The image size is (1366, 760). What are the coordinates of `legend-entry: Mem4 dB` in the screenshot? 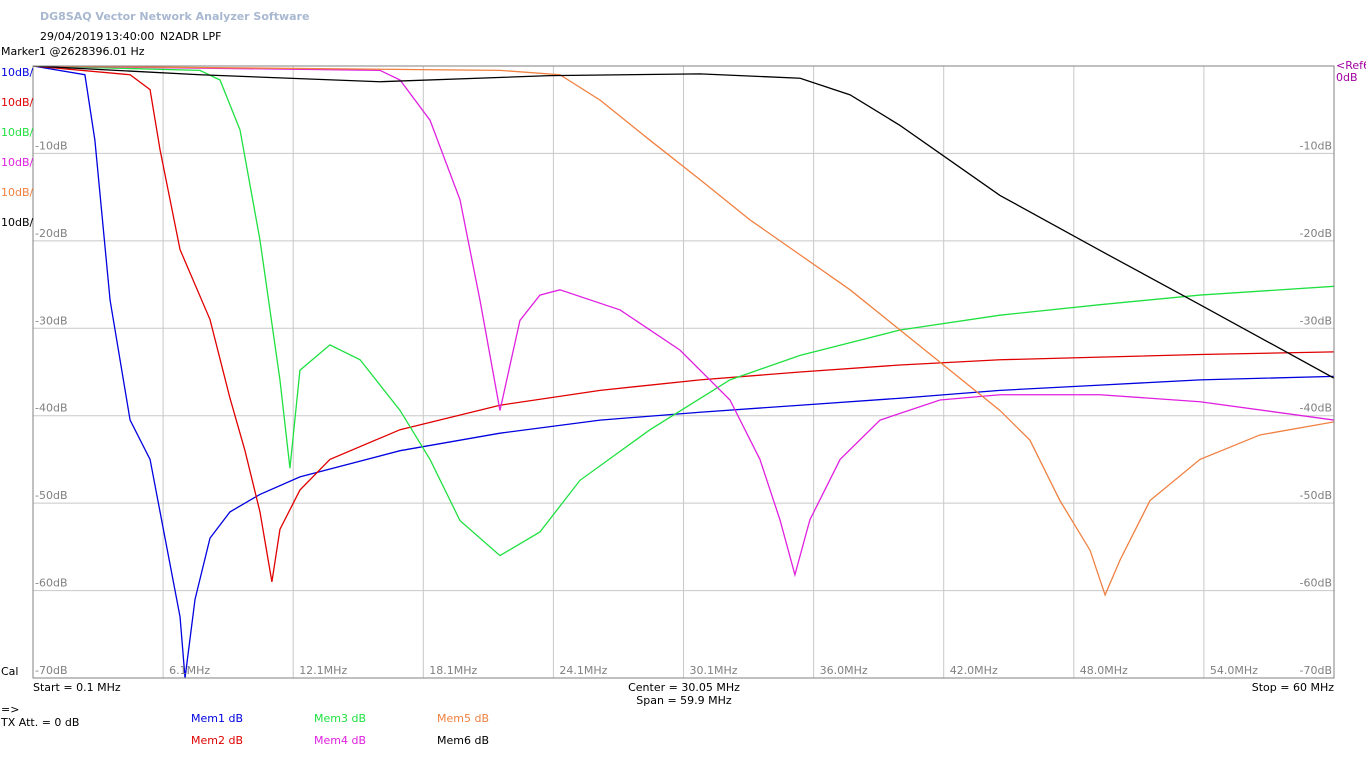 It's located at (340, 740).